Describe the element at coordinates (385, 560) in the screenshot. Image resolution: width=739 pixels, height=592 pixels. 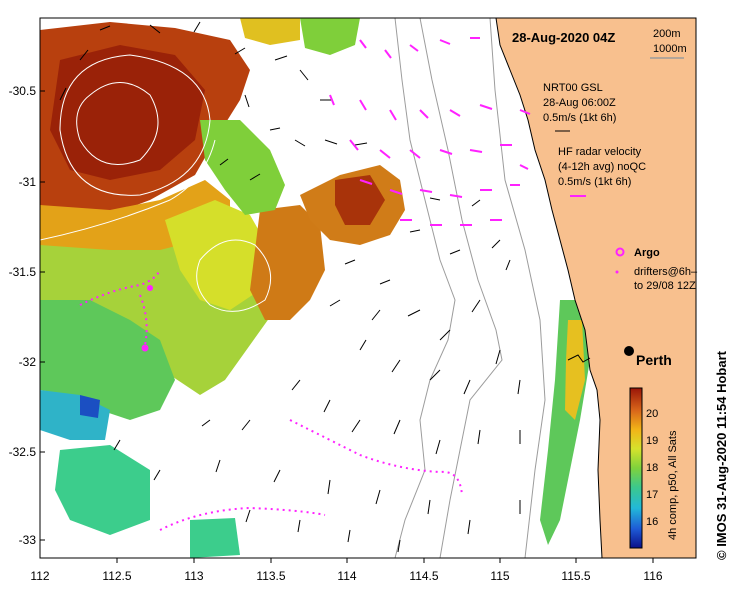
I see `x-tick-marks` at that location.